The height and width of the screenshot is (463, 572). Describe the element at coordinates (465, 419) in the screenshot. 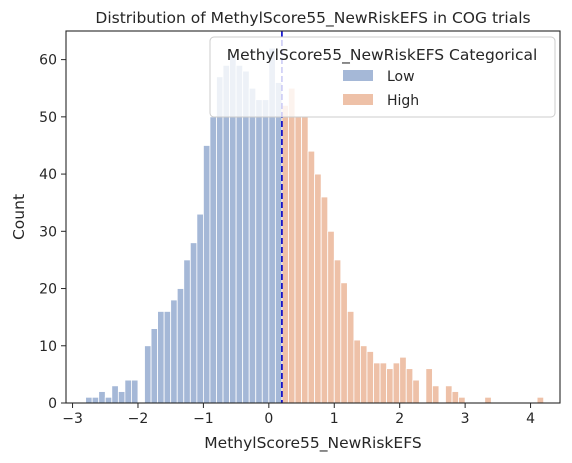

I see `x-tick-label: 3` at that location.